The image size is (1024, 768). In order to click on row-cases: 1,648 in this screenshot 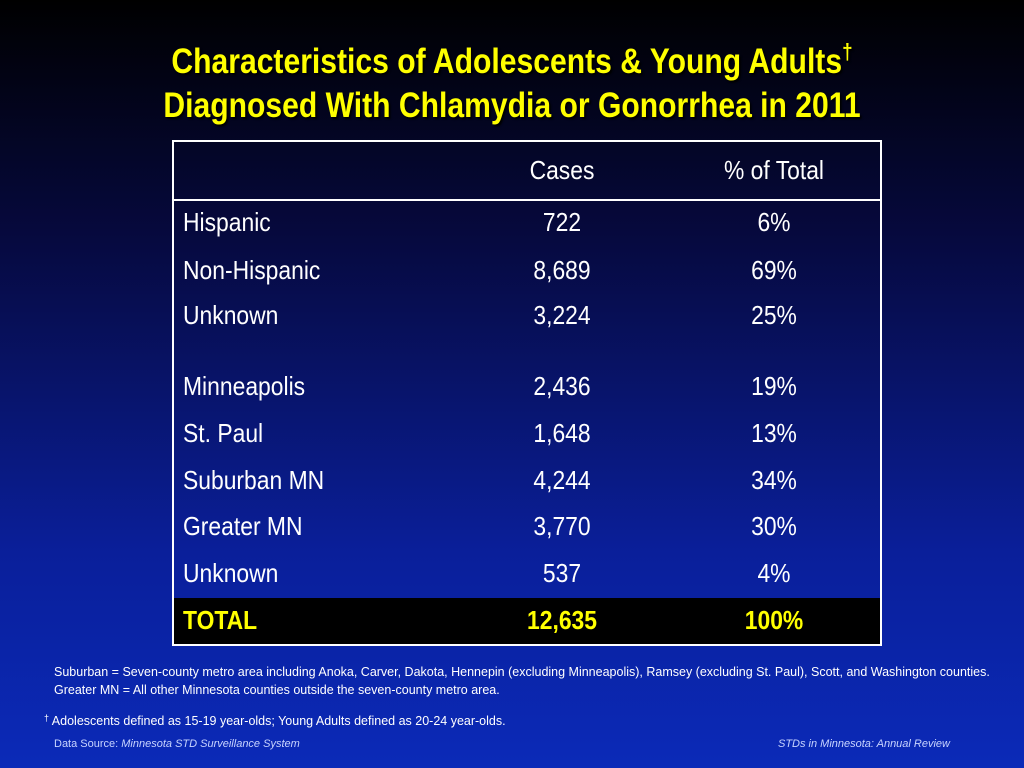, I will do `click(562, 433)`.